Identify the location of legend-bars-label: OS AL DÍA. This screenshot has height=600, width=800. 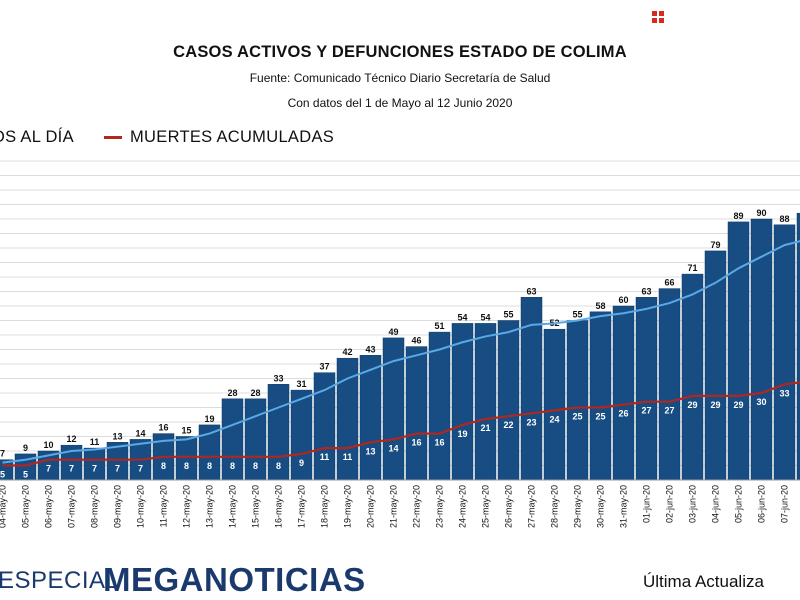
(37, 137).